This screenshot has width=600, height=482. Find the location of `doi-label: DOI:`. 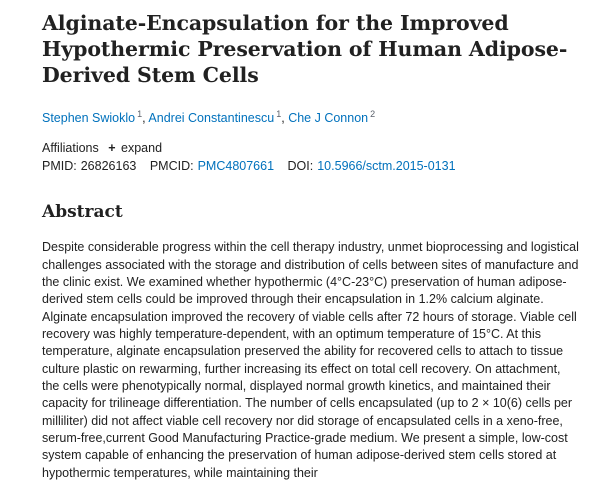

doi-label: DOI: is located at coordinates (300, 166).